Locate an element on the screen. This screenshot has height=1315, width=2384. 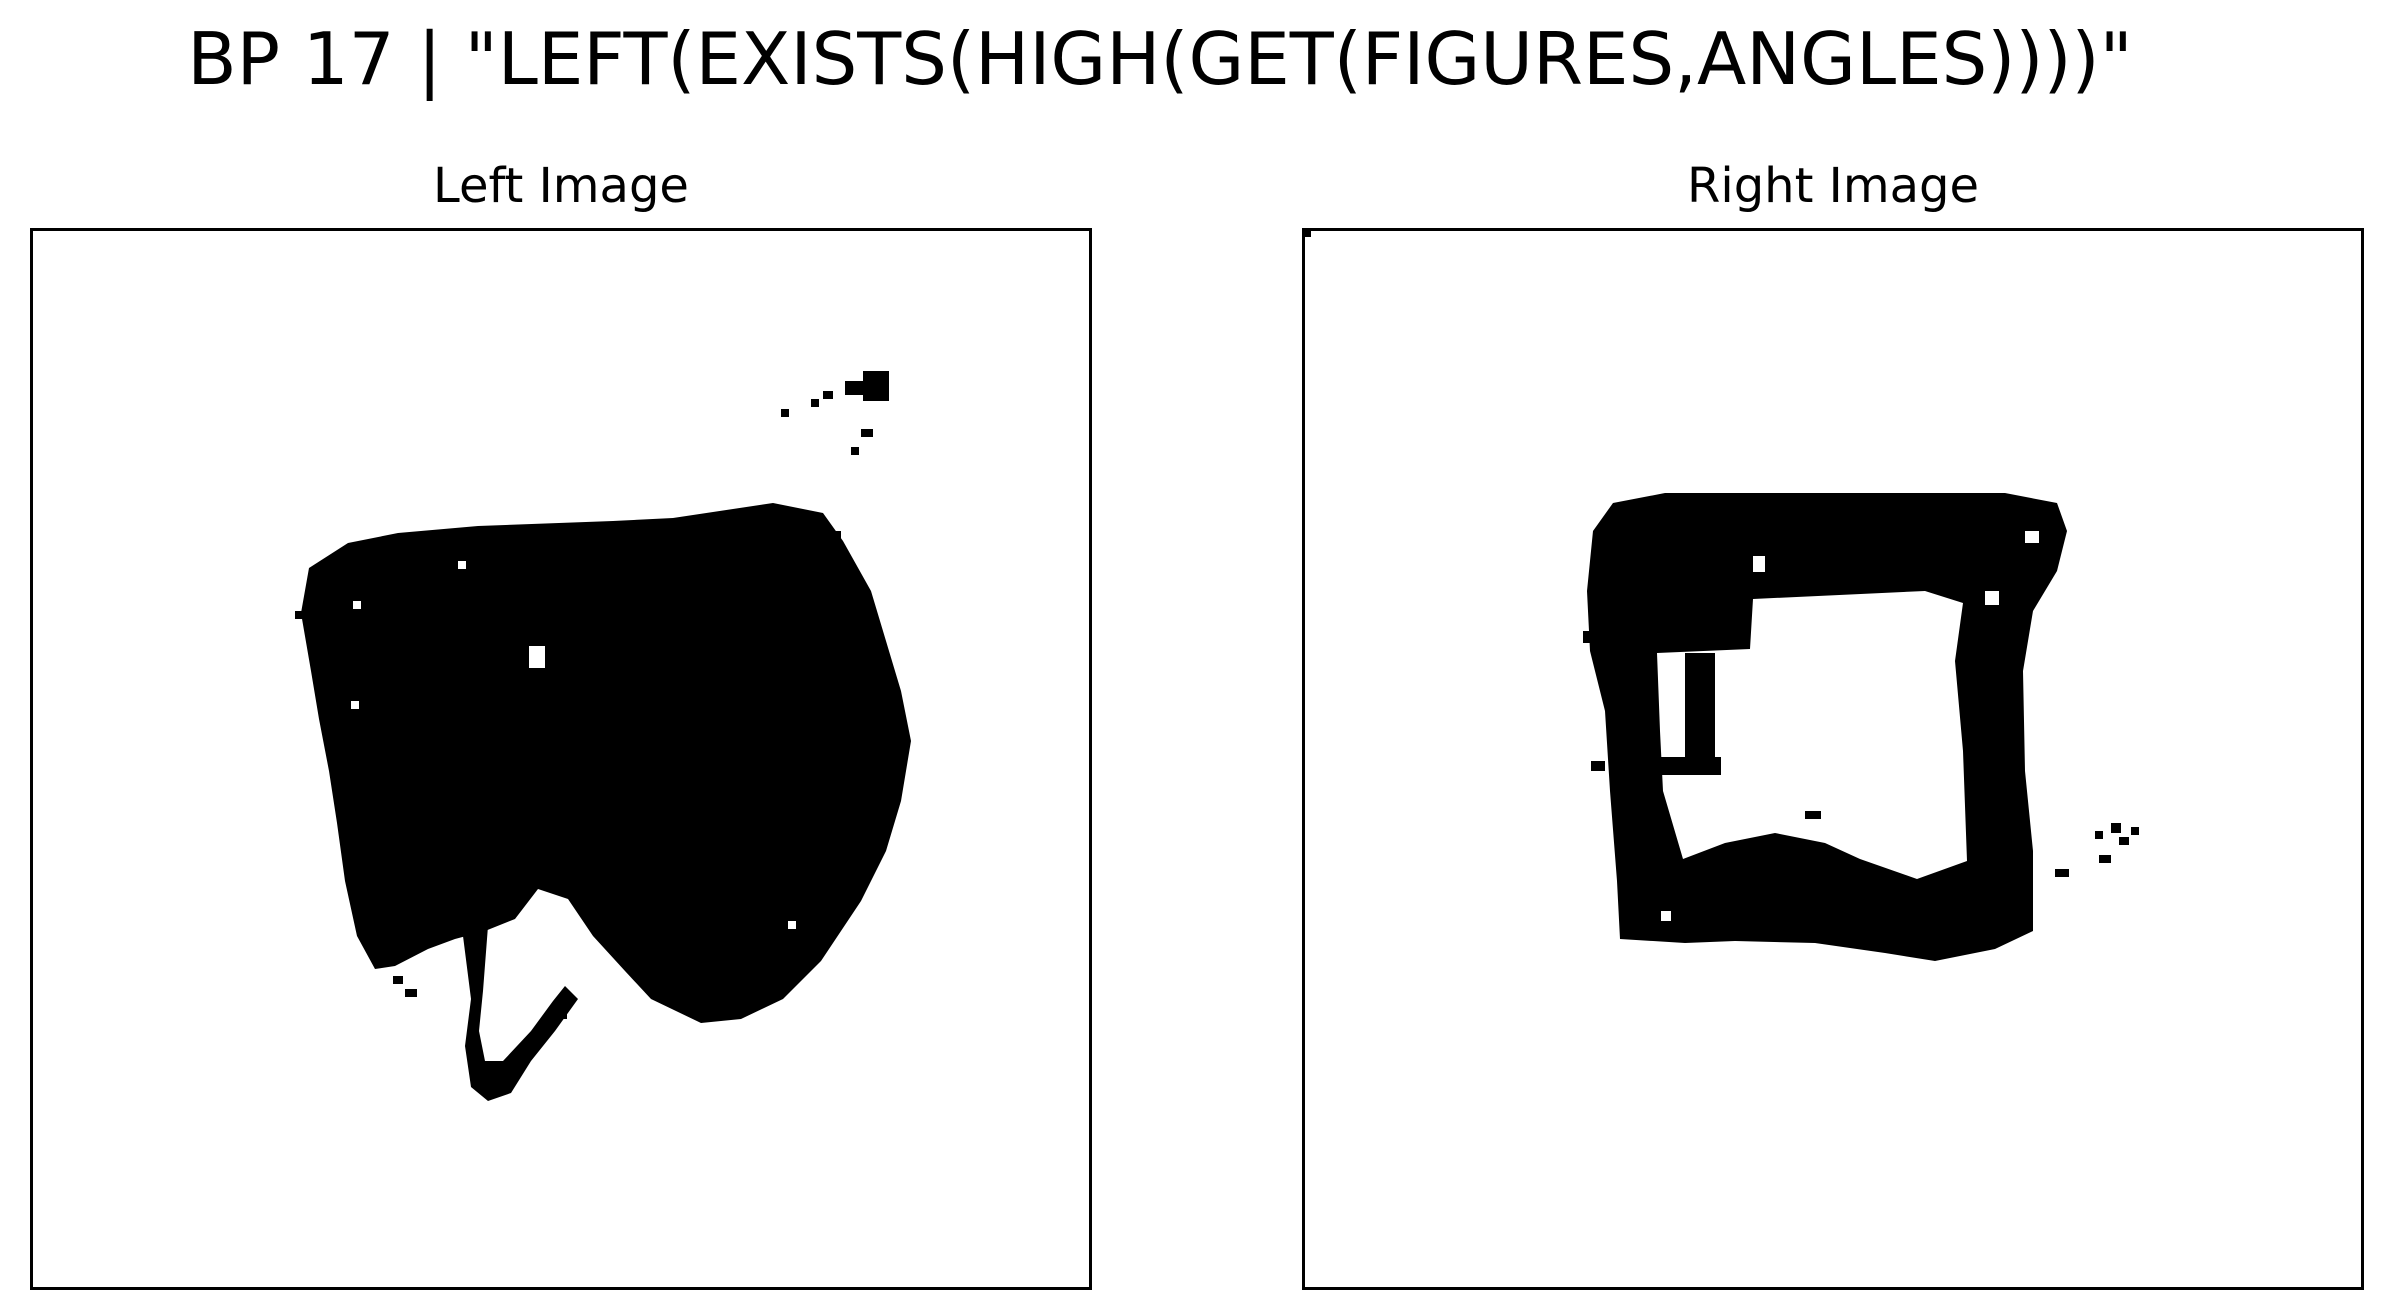
right-hollow-square is located at coordinates (1827, 727).